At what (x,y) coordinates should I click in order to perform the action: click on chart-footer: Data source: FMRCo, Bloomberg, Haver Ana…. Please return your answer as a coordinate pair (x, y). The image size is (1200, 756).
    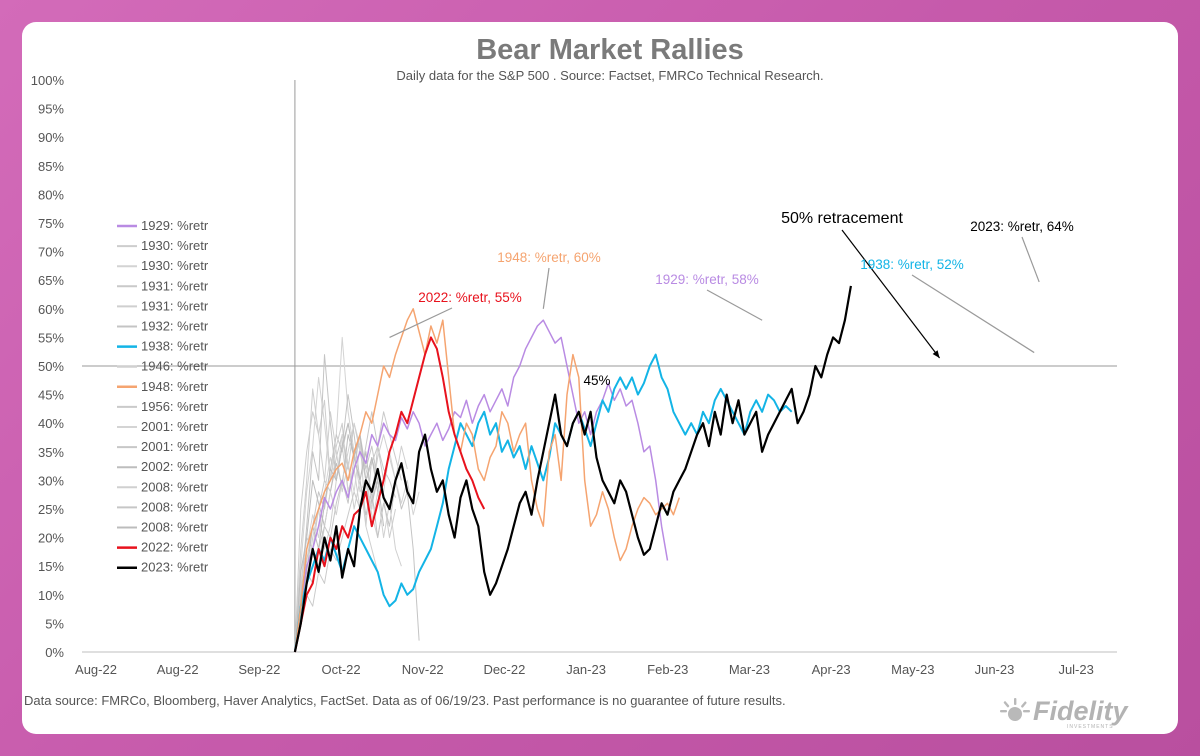
    Looking at the image, I should click on (405, 700).